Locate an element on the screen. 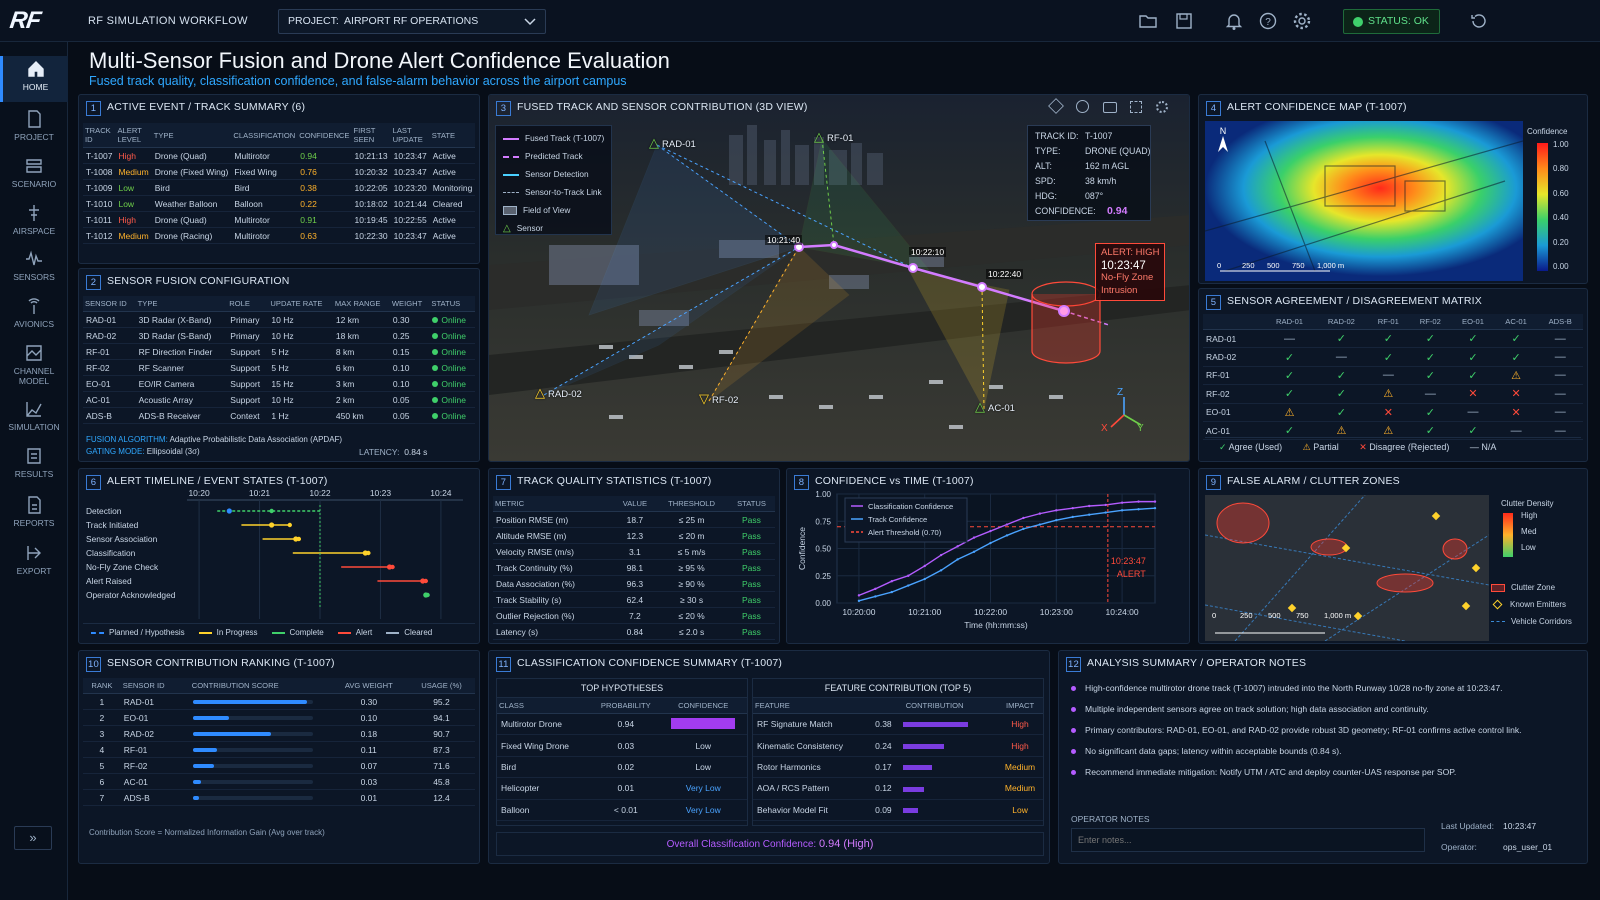 This screenshot has width=1600, height=900. help-icon: ? is located at coordinates (1268, 21).